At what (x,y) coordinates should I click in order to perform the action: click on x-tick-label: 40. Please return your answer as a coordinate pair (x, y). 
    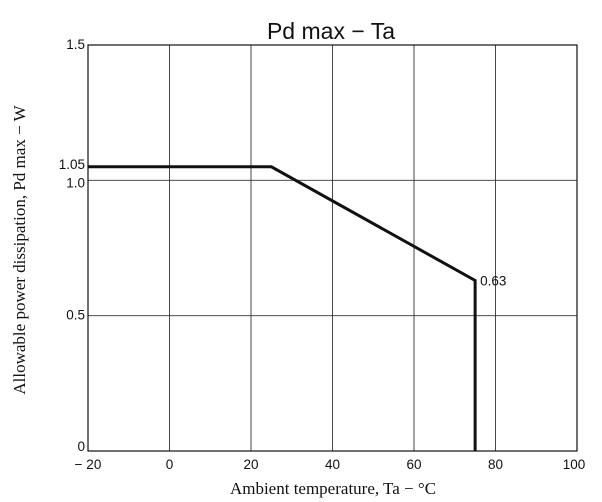
    Looking at the image, I should click on (332, 464).